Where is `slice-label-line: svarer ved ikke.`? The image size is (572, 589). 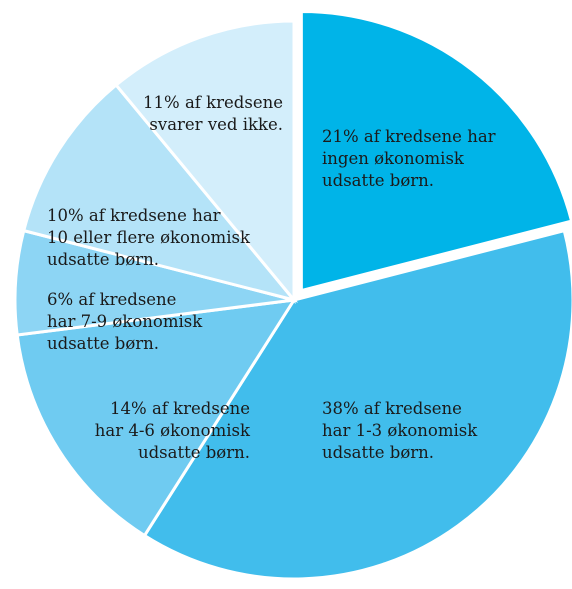 slice-label-line: svarer ved ikke. is located at coordinates (216, 124).